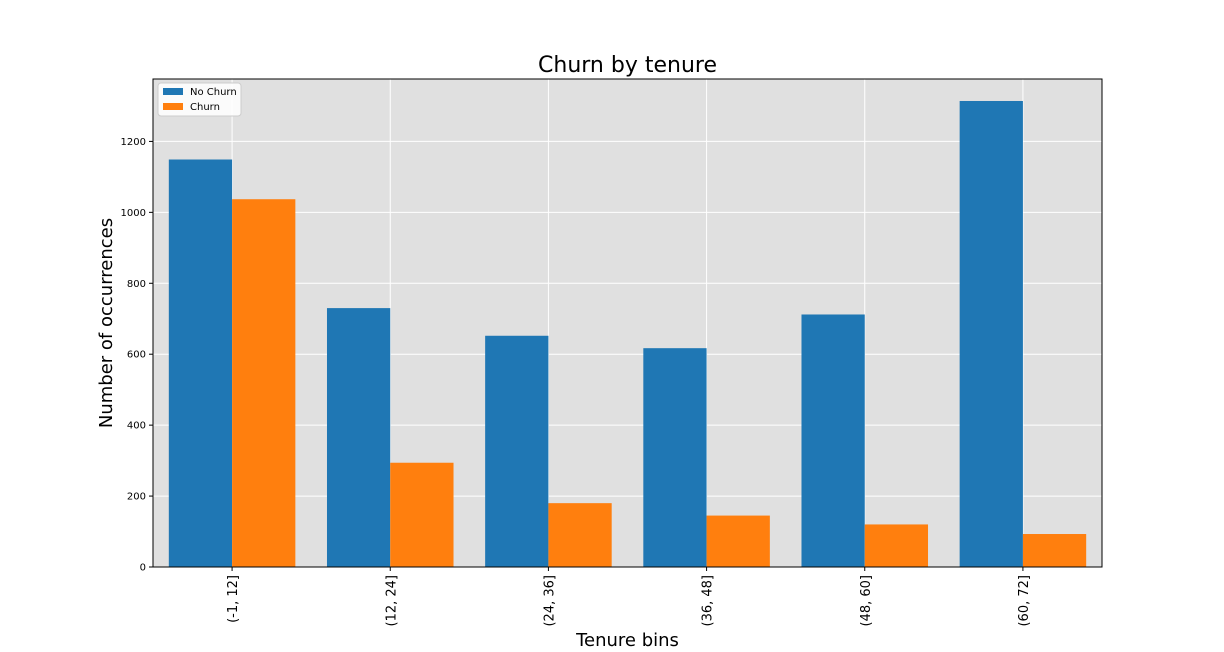 The height and width of the screenshot is (652, 1224). What do you see at coordinates (205, 107) in the screenshot?
I see `legend-label-churn: Churn` at bounding box center [205, 107].